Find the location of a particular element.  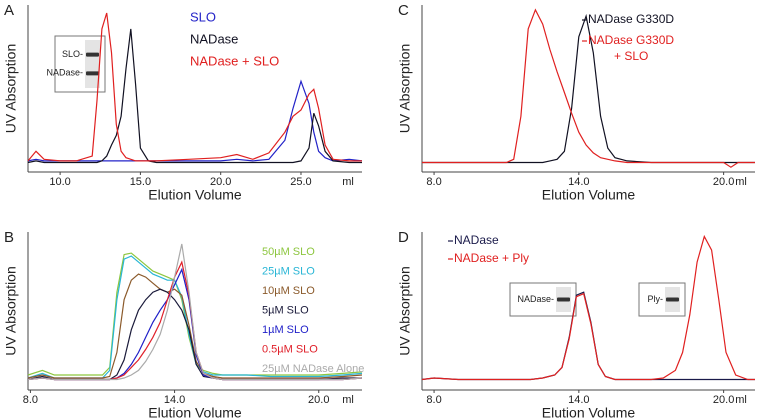

legend-label: NADase G330D is located at coordinates (631, 19).